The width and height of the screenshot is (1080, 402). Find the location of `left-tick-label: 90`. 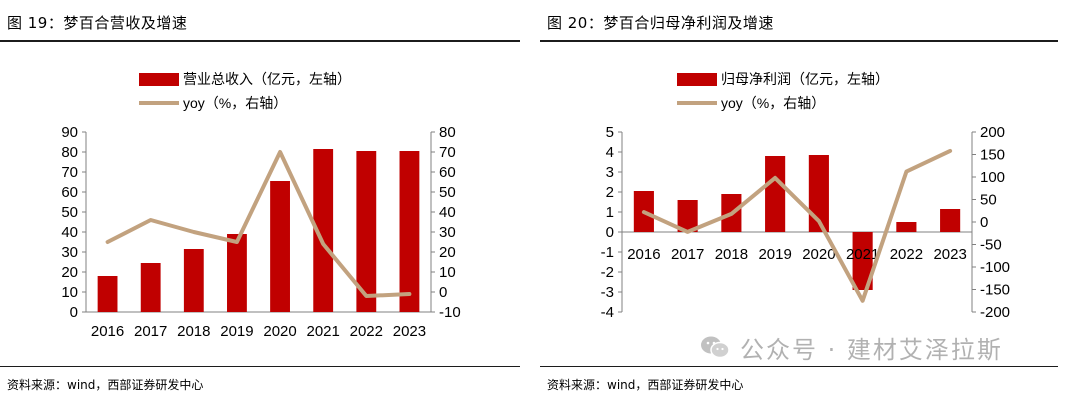

left-tick-label: 90 is located at coordinates (69, 132).